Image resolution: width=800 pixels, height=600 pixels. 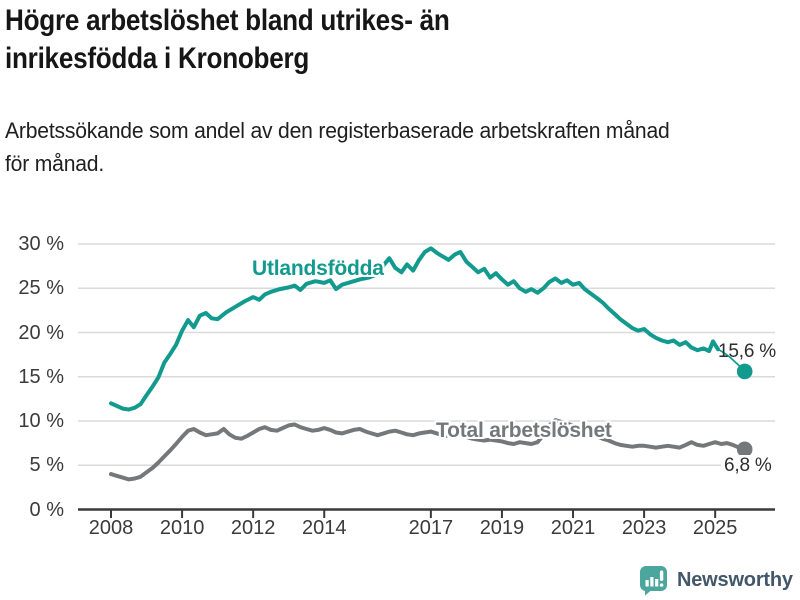 I want to click on x-axis-tick-label: 2014, so click(x=324, y=528).